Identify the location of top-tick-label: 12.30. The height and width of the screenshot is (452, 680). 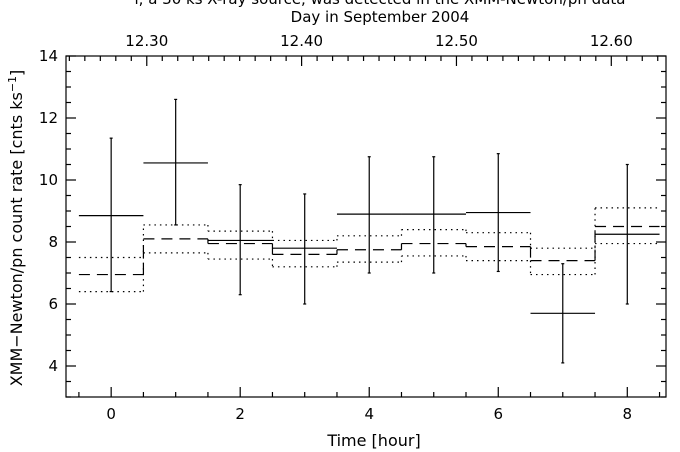
(146, 41).